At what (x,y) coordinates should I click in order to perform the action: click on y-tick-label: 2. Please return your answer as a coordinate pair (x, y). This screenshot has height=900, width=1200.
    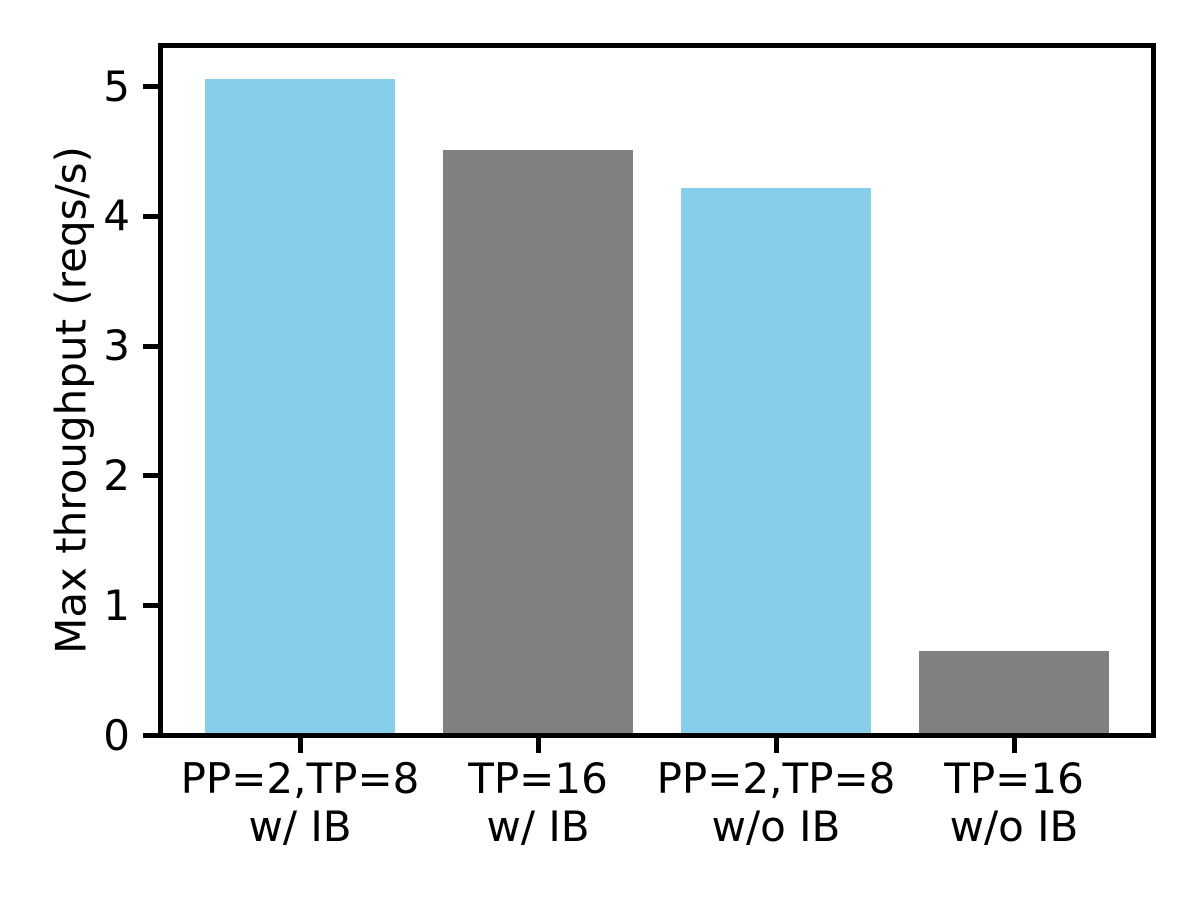
    Looking at the image, I should click on (116, 475).